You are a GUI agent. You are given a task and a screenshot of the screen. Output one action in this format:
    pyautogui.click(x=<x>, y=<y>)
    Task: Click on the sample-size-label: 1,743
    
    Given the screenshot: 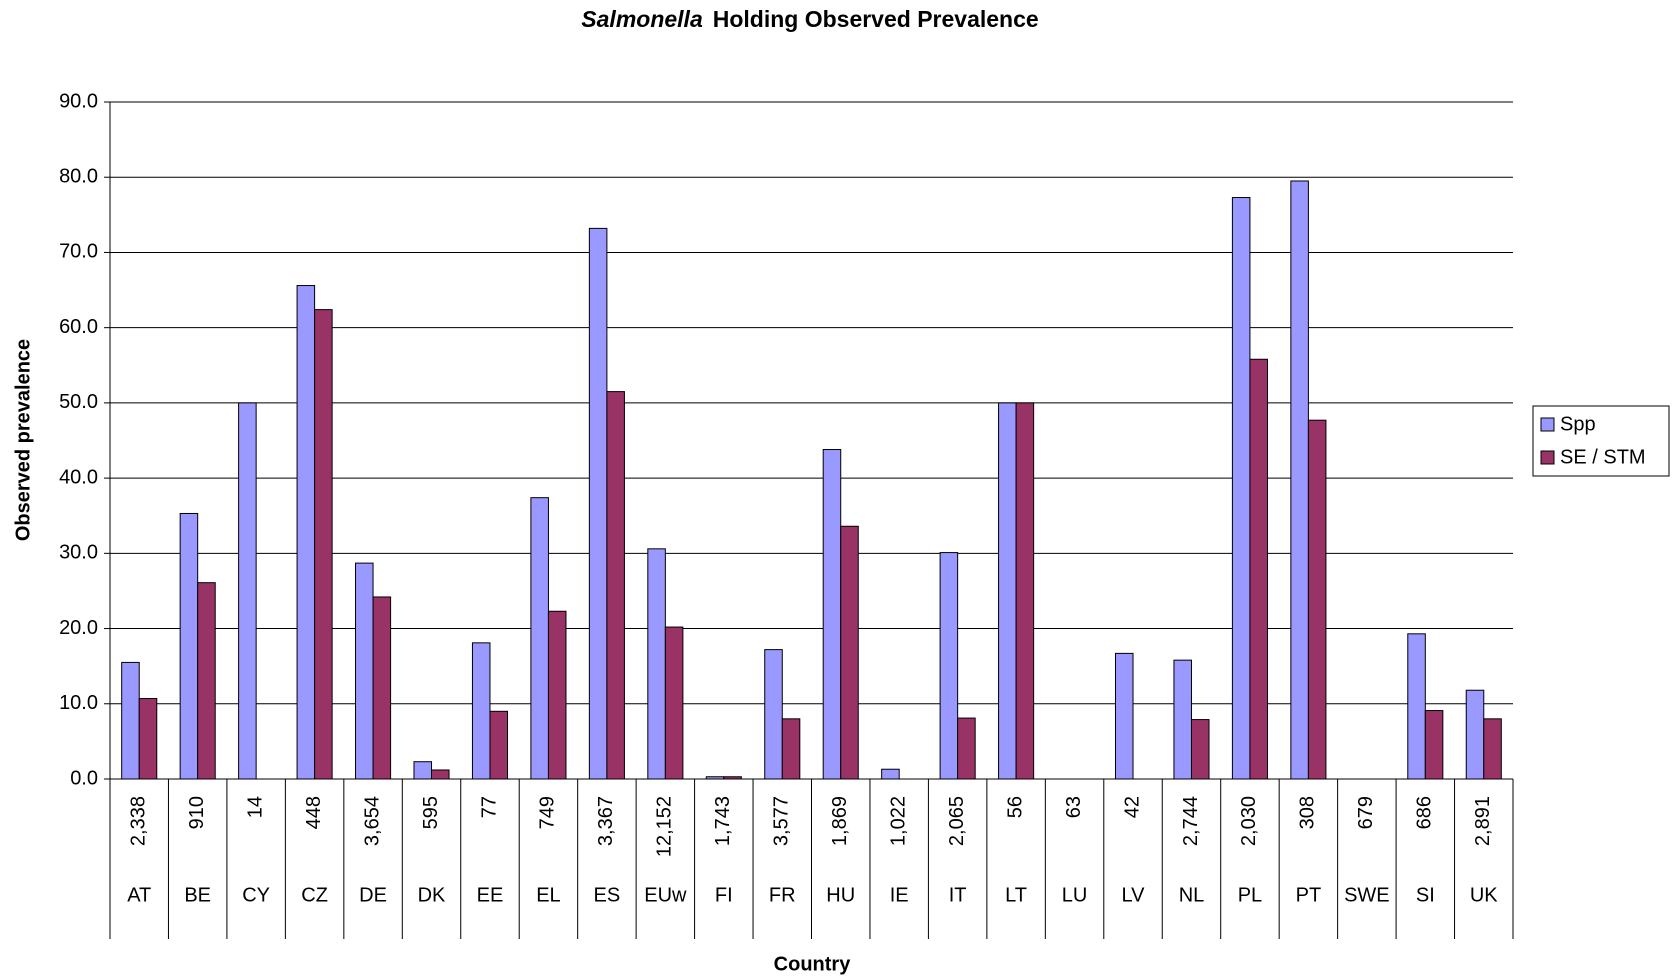 What is the action you would take?
    pyautogui.click(x=723, y=821)
    